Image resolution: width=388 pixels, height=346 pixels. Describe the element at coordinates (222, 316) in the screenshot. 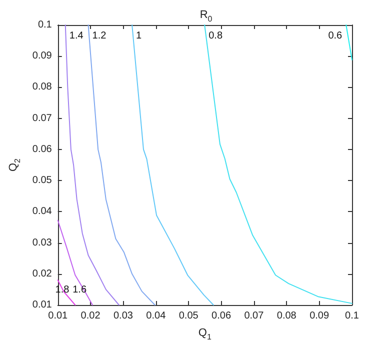

I see `x-tick-label: 0.06` at that location.